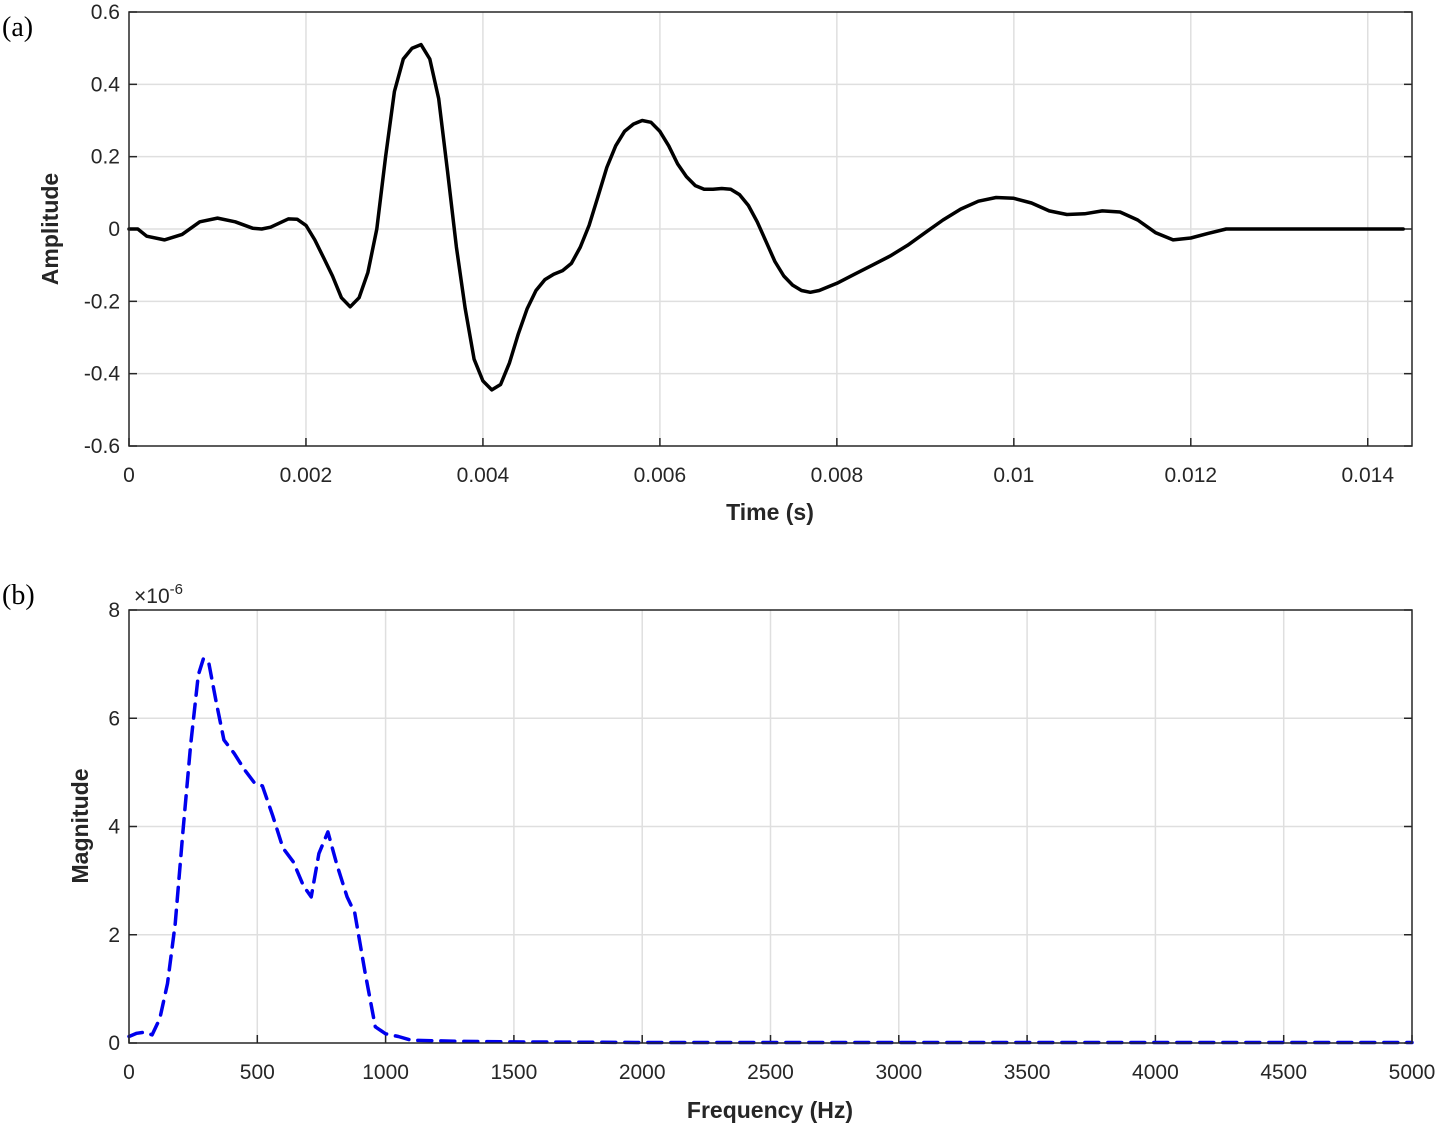 The image size is (1444, 1128). What do you see at coordinates (114, 1043) in the screenshot?
I see `panel-b-y-tick-label: 0` at bounding box center [114, 1043].